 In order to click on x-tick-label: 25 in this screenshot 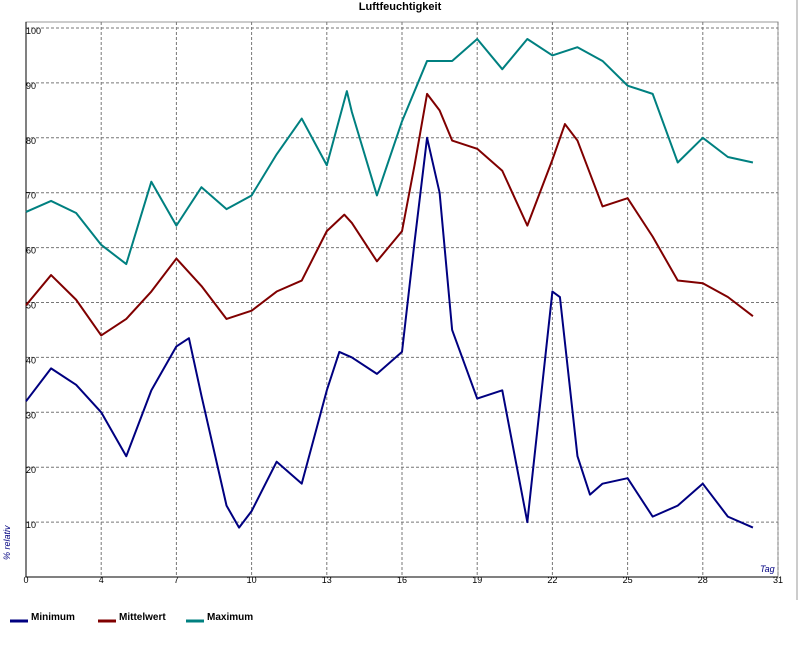, I will do `click(628, 580)`.